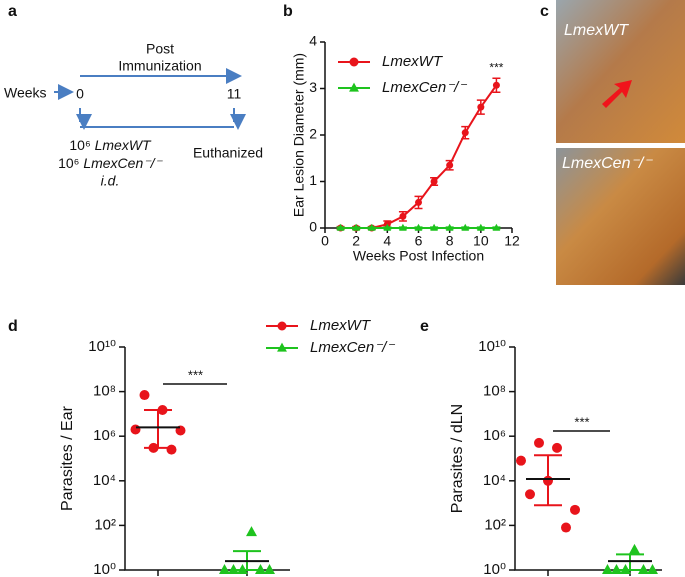 Image resolution: width=685 pixels, height=577 pixels. Describe the element at coordinates (313, 134) in the screenshot. I see `y-tick-label: 2` at that location.